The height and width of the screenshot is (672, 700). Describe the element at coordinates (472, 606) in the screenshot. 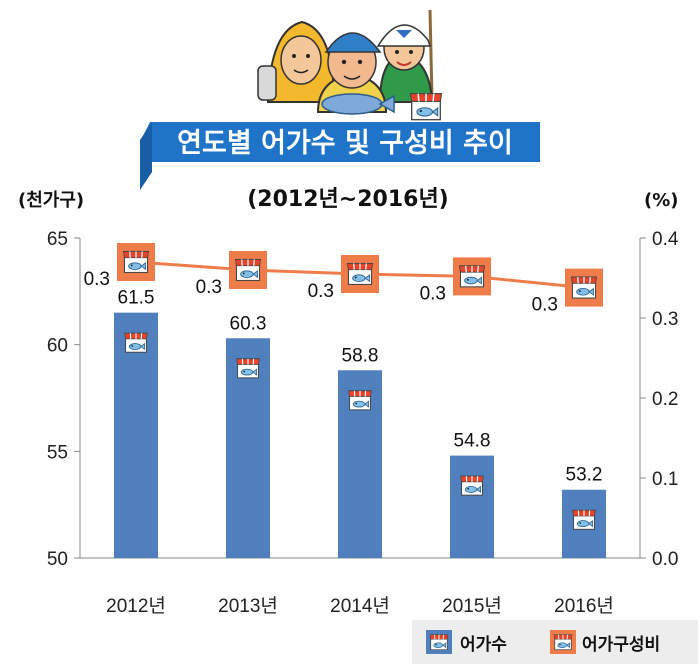

I see `x-tick-label: 2015년` at that location.